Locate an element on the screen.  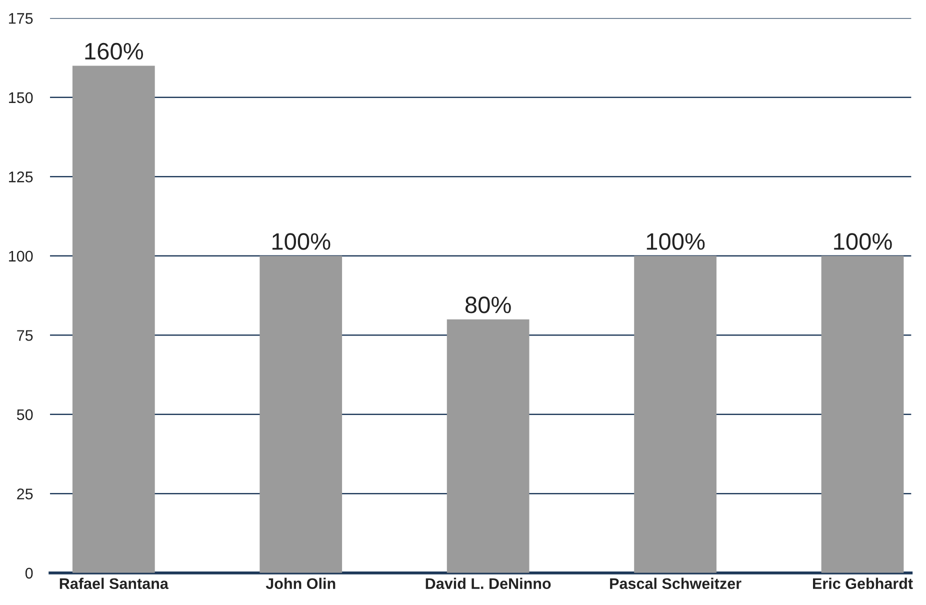
y-tick-label: 50 is located at coordinates (24, 414).